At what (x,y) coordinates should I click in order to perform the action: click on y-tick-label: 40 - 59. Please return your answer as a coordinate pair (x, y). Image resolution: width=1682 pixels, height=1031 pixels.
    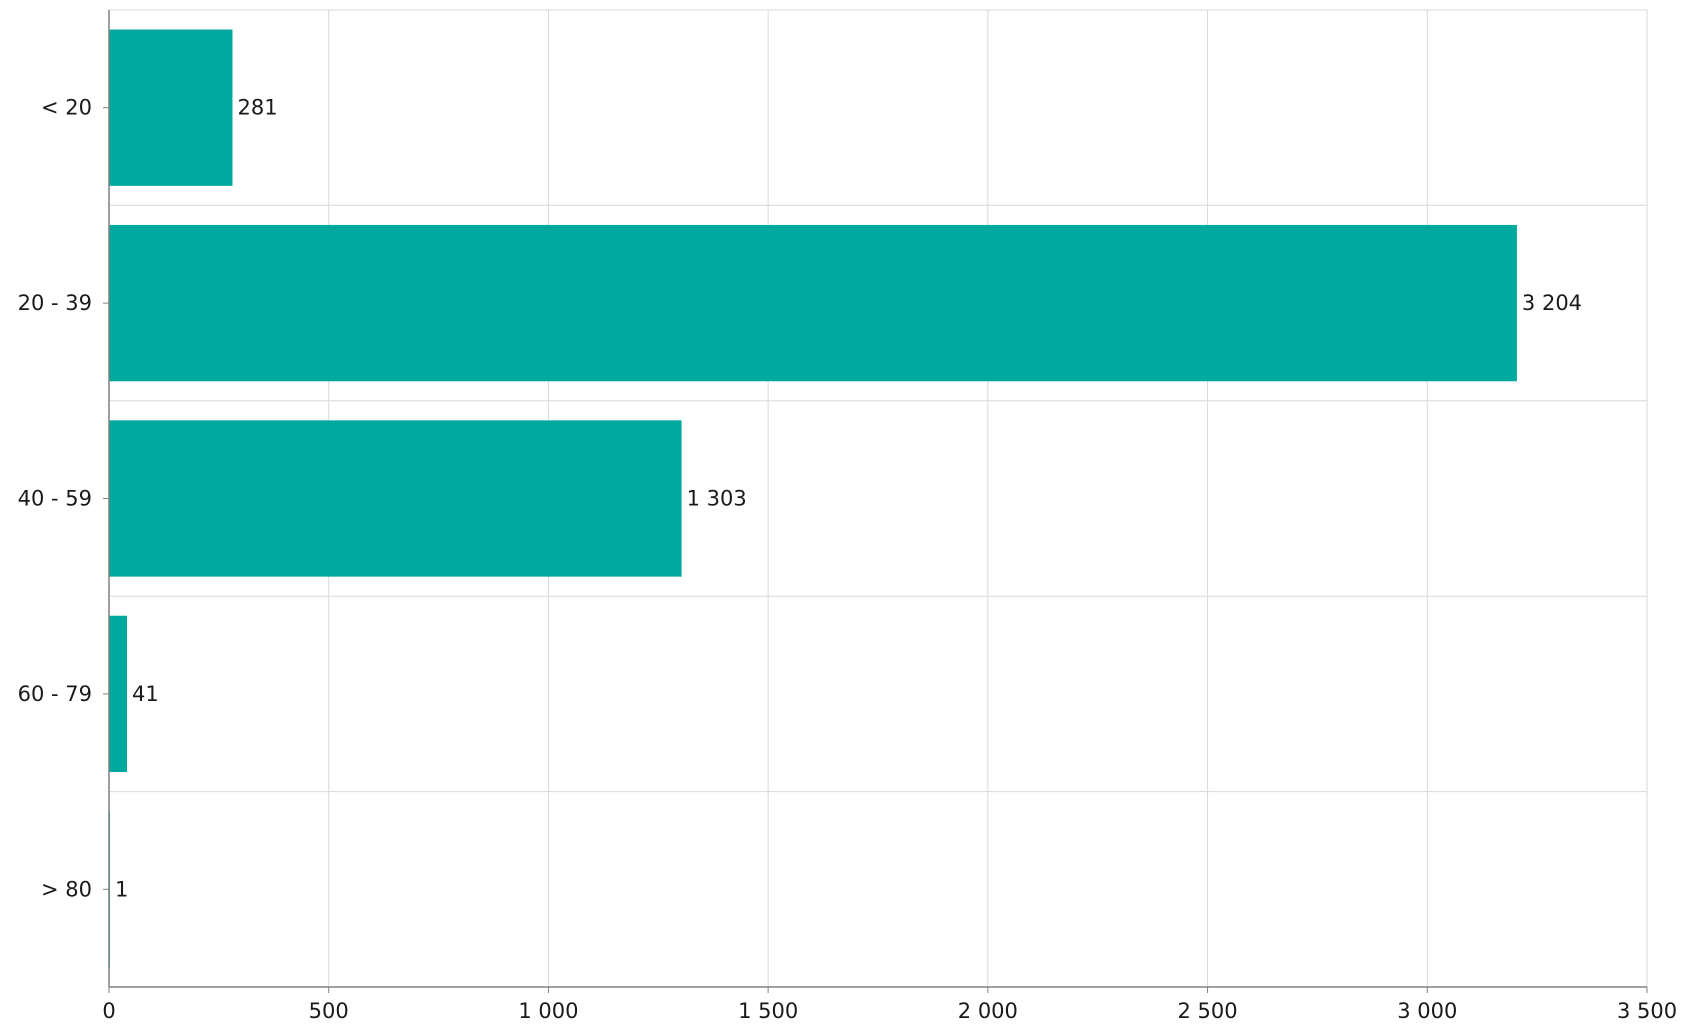
    Looking at the image, I should click on (55, 499).